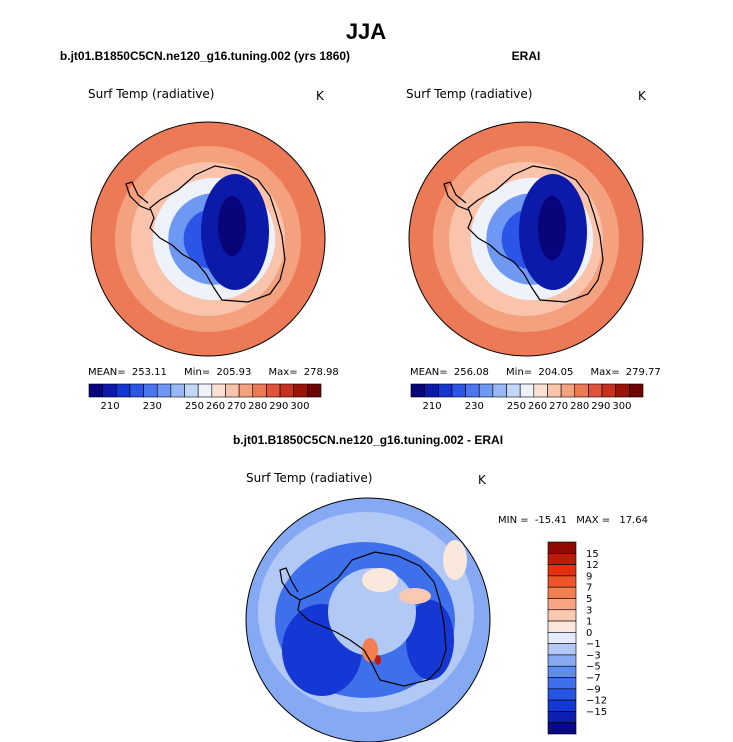  I want to click on panel-model-variable: Surf Temp (radiative), so click(151, 94).